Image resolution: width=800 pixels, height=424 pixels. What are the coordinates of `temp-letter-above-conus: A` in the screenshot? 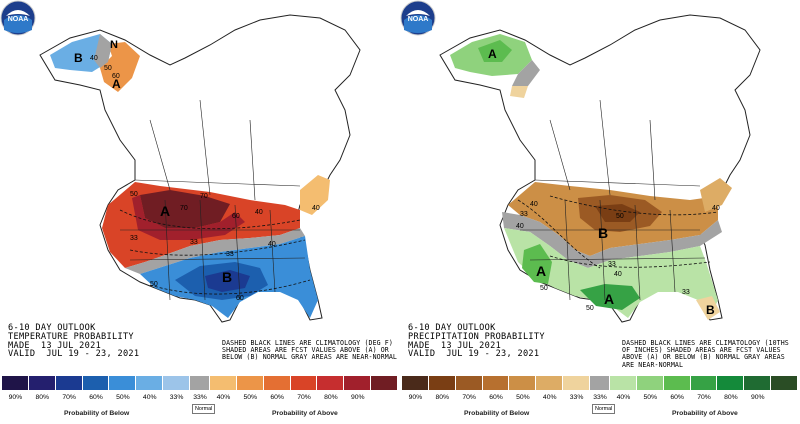 It's located at (165, 211).